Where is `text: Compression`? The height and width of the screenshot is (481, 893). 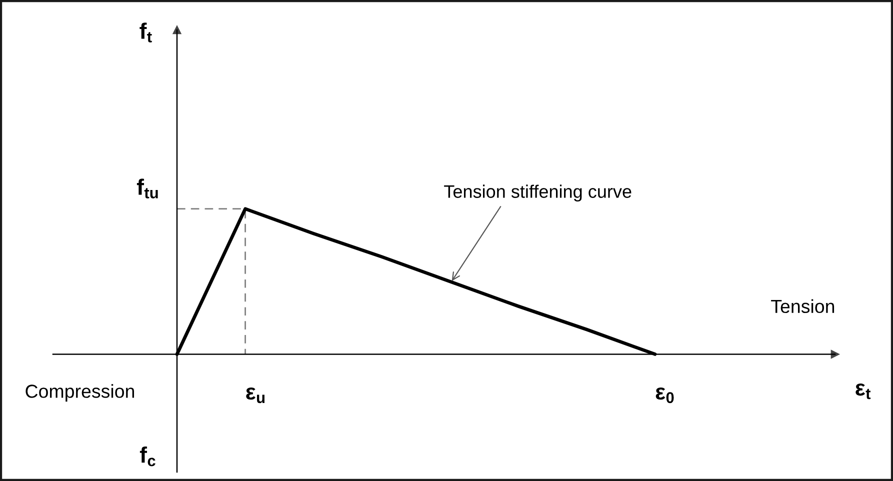
text: Compression is located at coordinates (80, 393).